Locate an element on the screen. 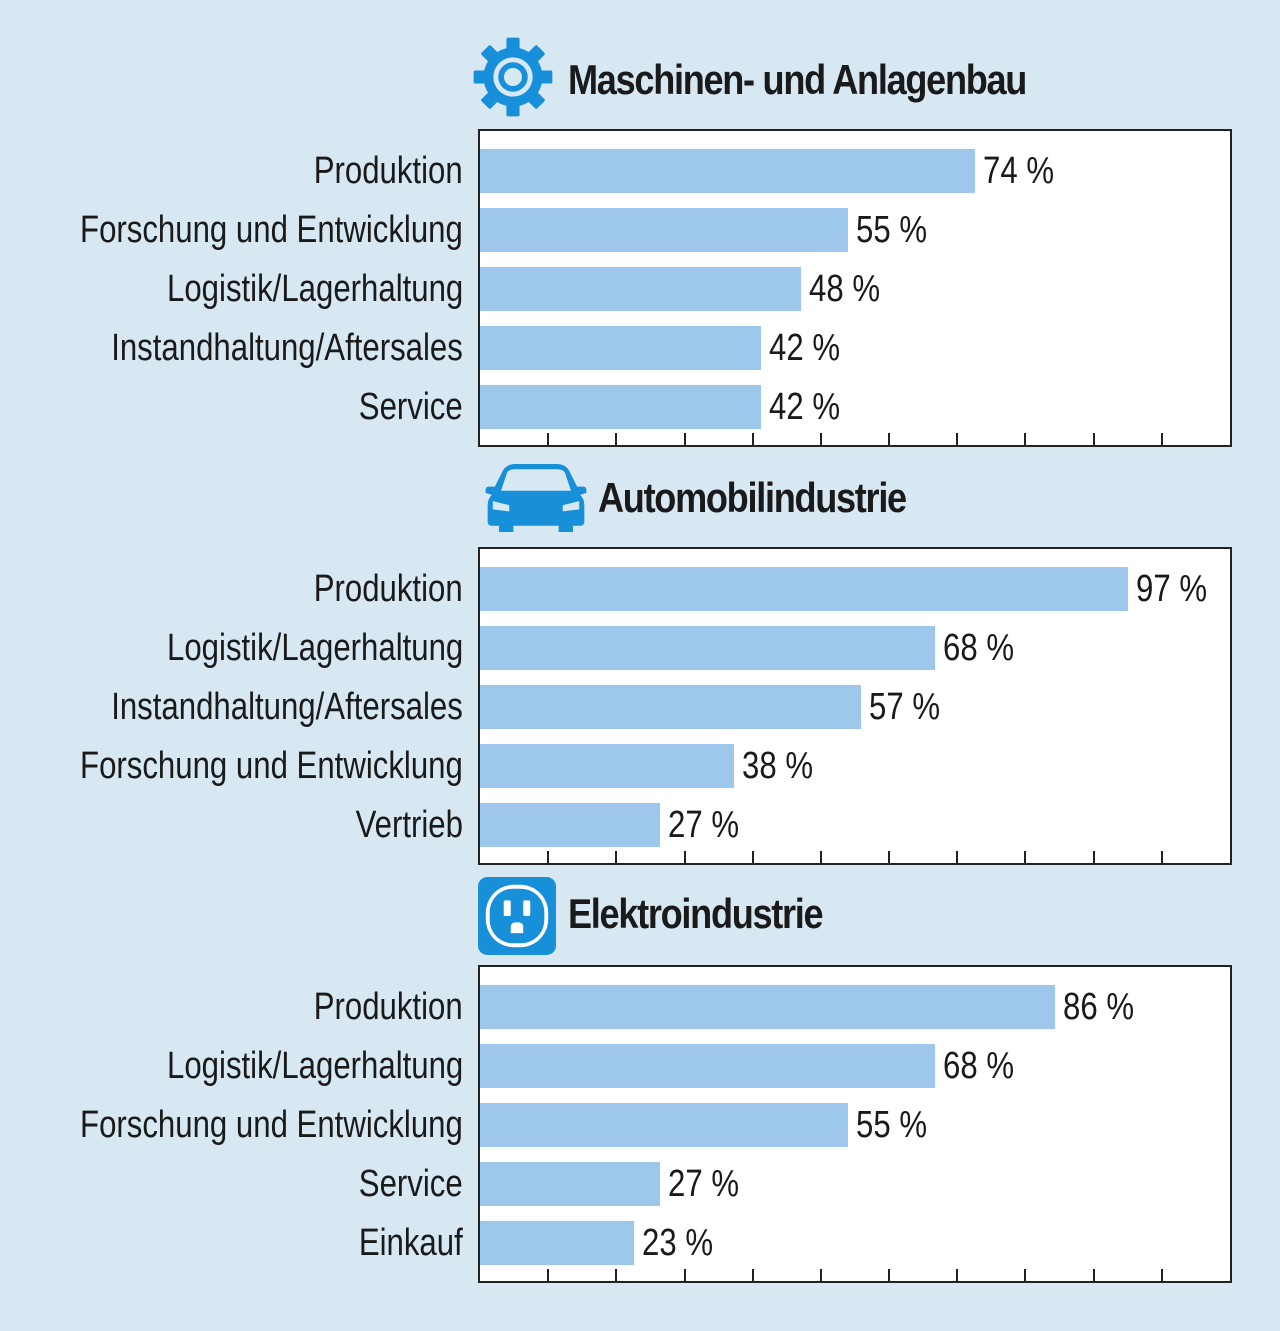  data-label: 74 % is located at coordinates (1018, 171).